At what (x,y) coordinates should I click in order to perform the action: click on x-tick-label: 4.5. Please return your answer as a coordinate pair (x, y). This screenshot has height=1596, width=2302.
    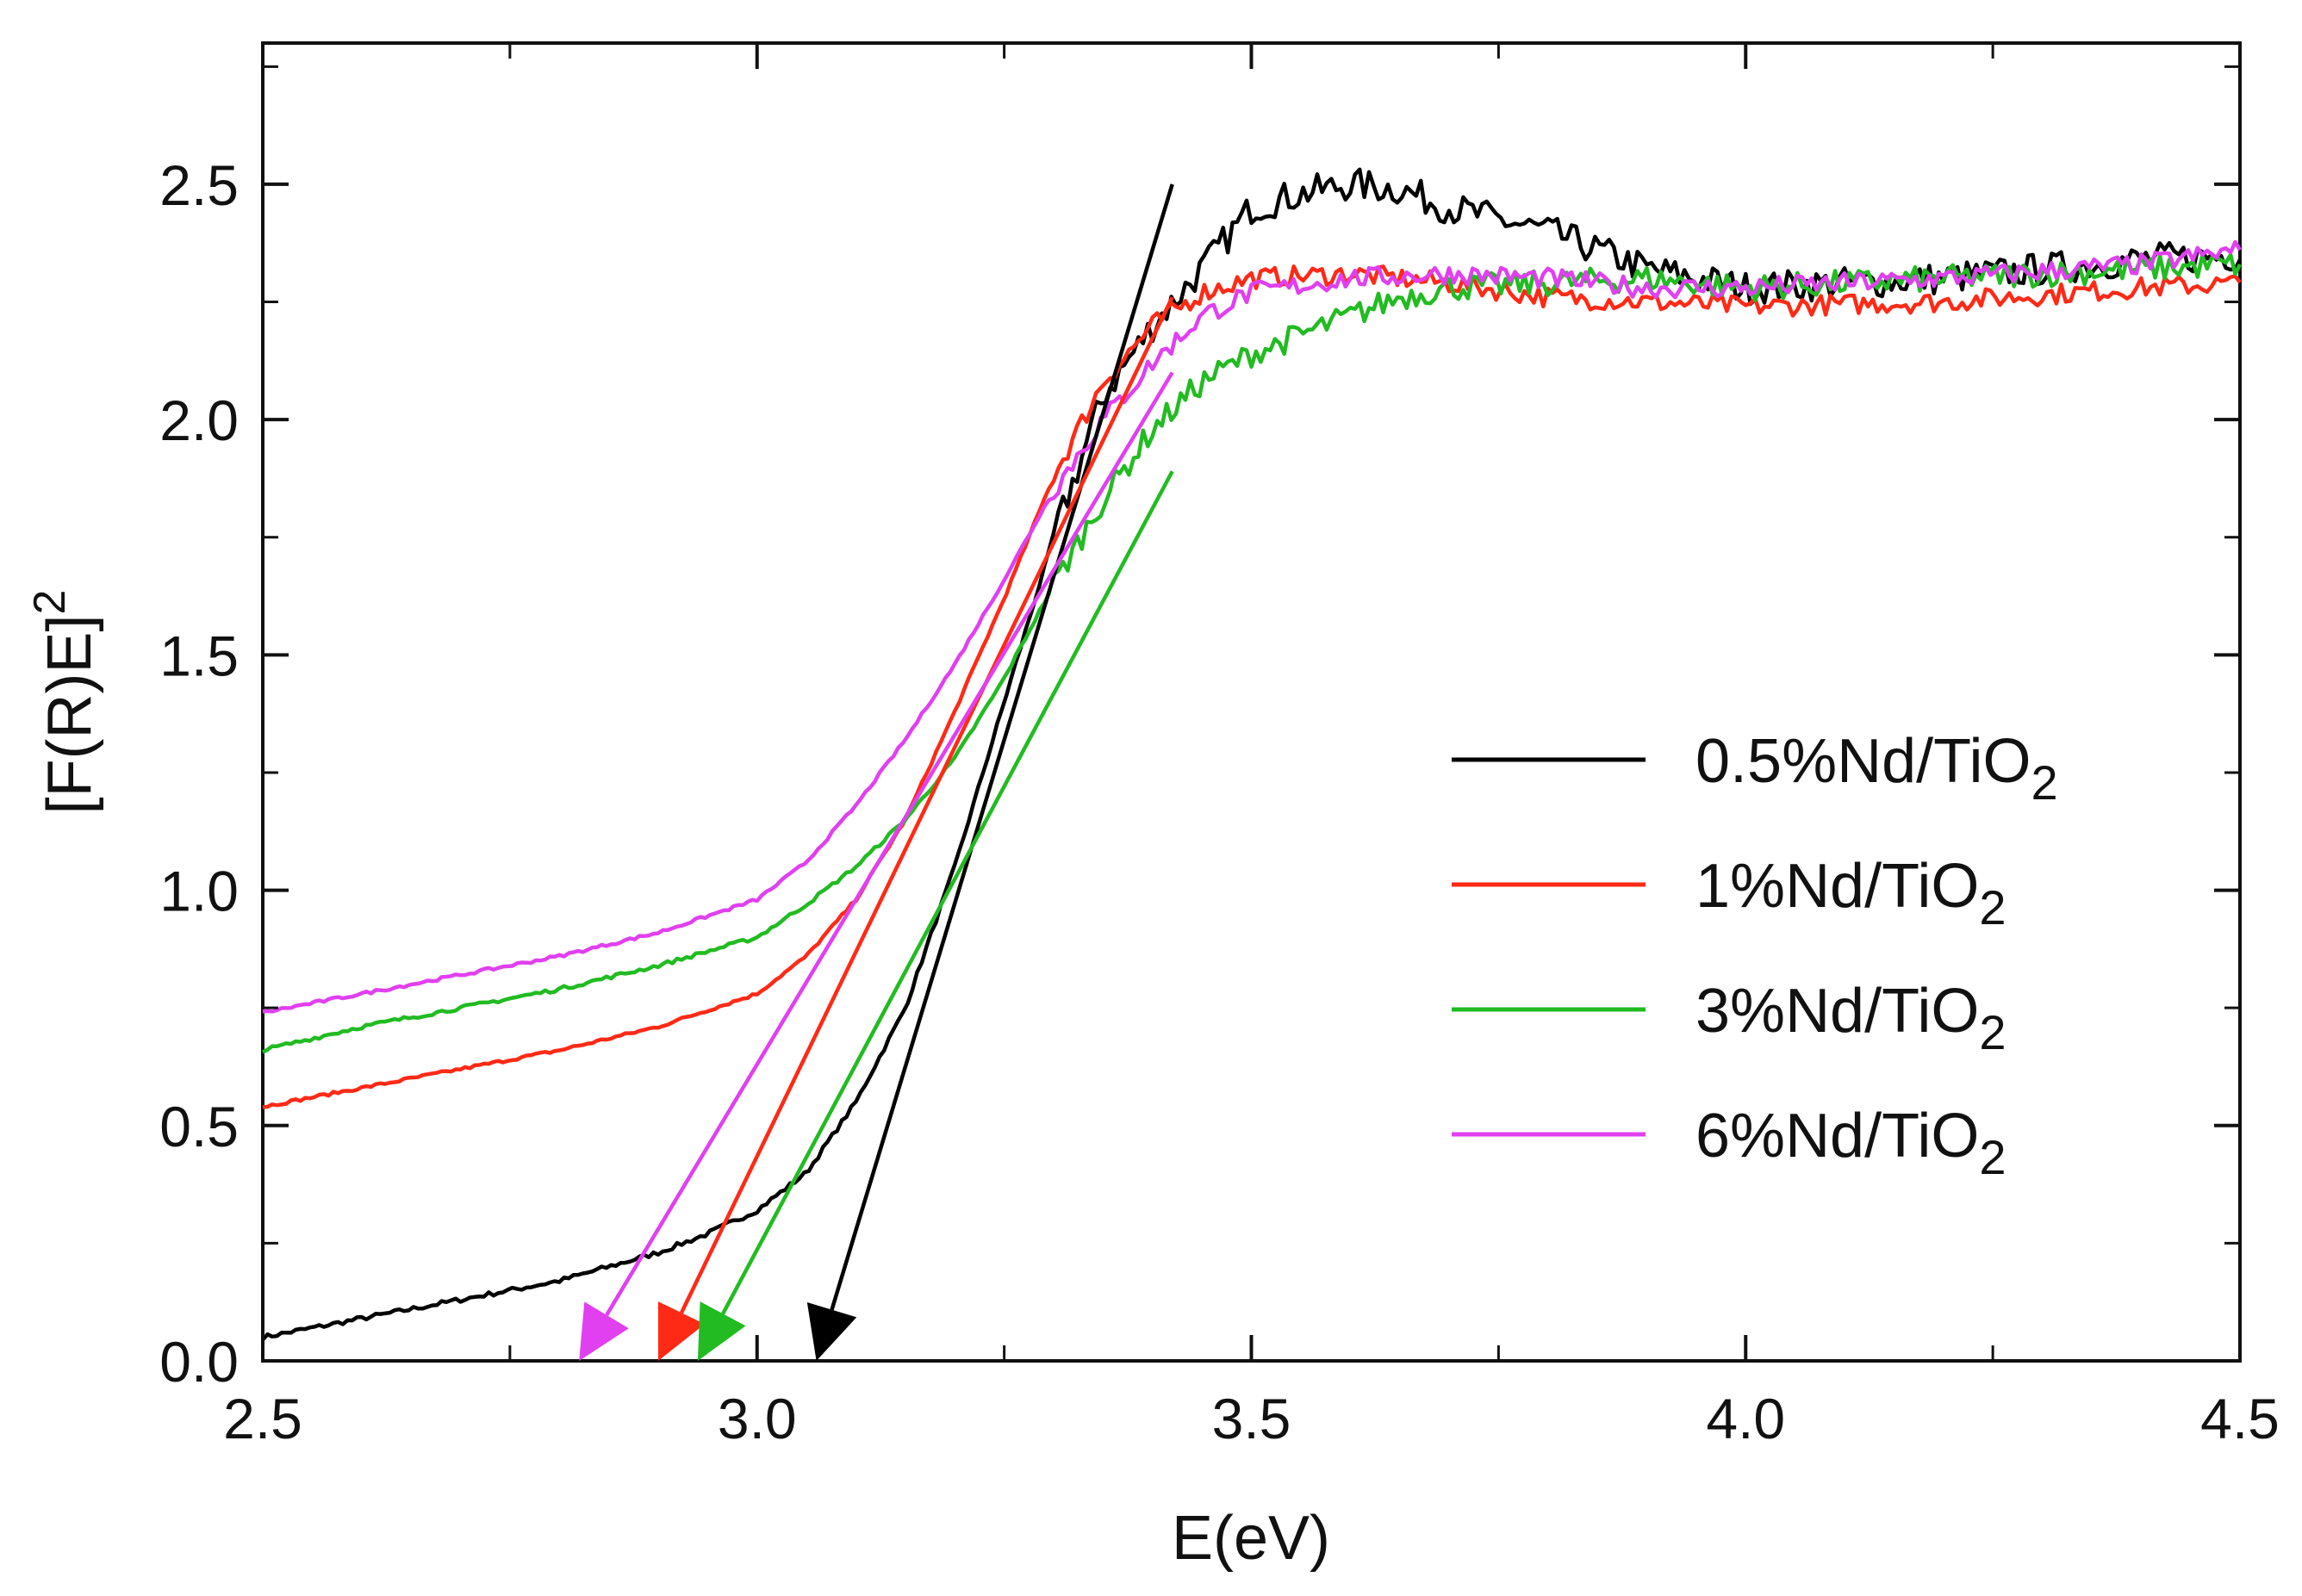
    Looking at the image, I should click on (2240, 1418).